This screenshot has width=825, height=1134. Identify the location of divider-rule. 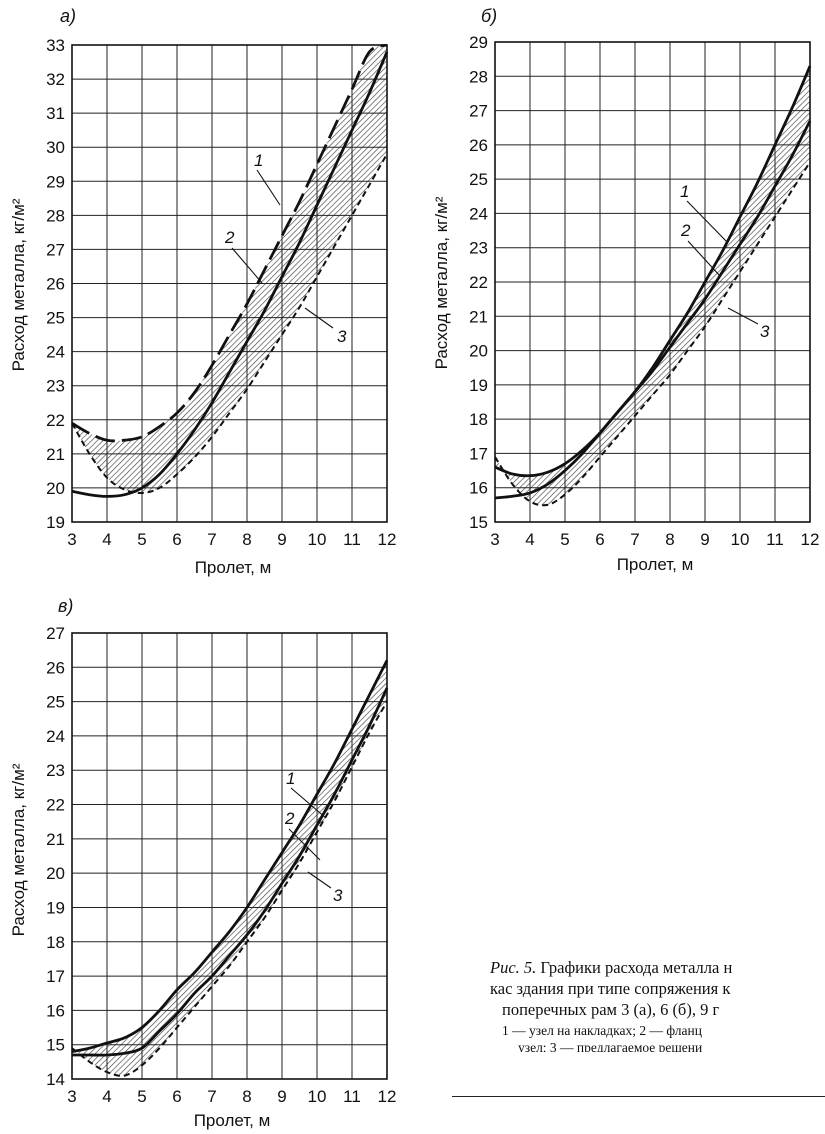
(638, 1096).